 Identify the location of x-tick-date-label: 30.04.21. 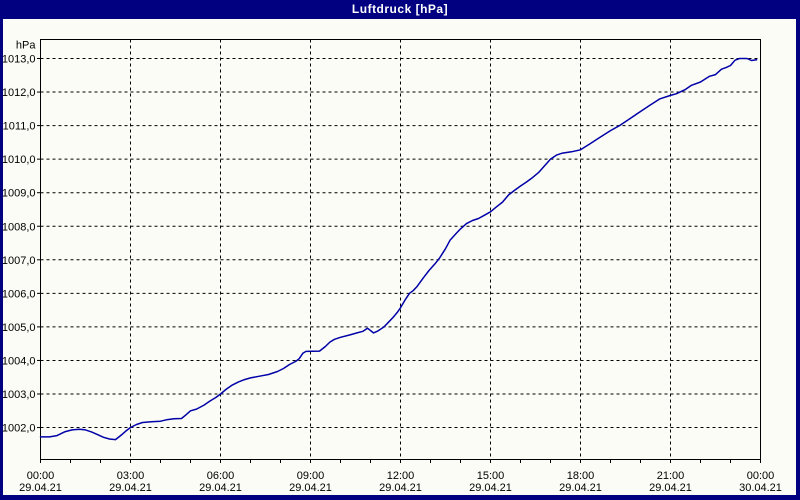
(760, 488).